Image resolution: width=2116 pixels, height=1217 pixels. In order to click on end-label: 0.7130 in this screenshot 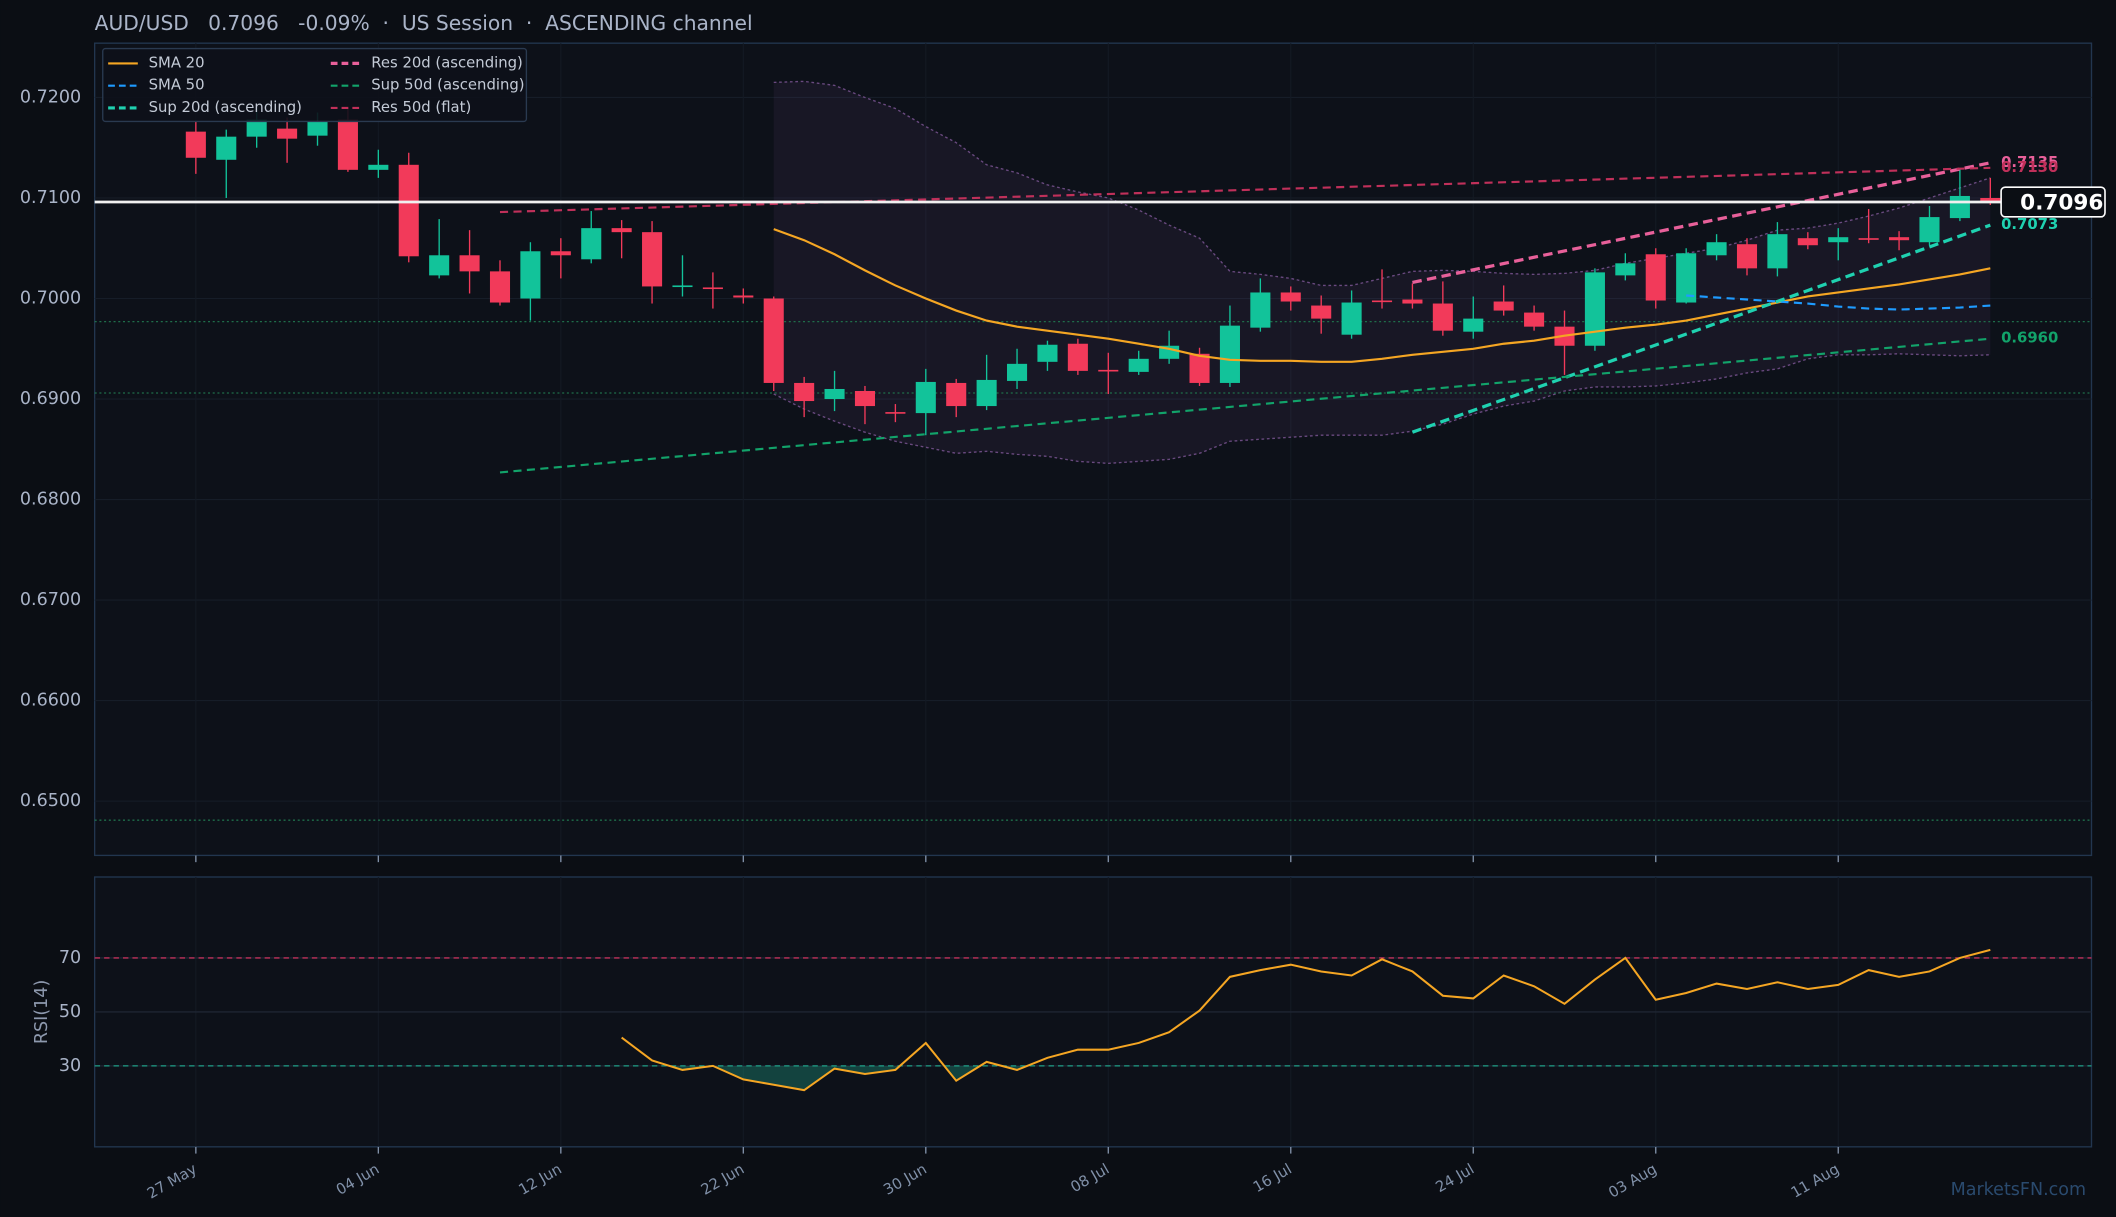, I will do `click(2029, 167)`.